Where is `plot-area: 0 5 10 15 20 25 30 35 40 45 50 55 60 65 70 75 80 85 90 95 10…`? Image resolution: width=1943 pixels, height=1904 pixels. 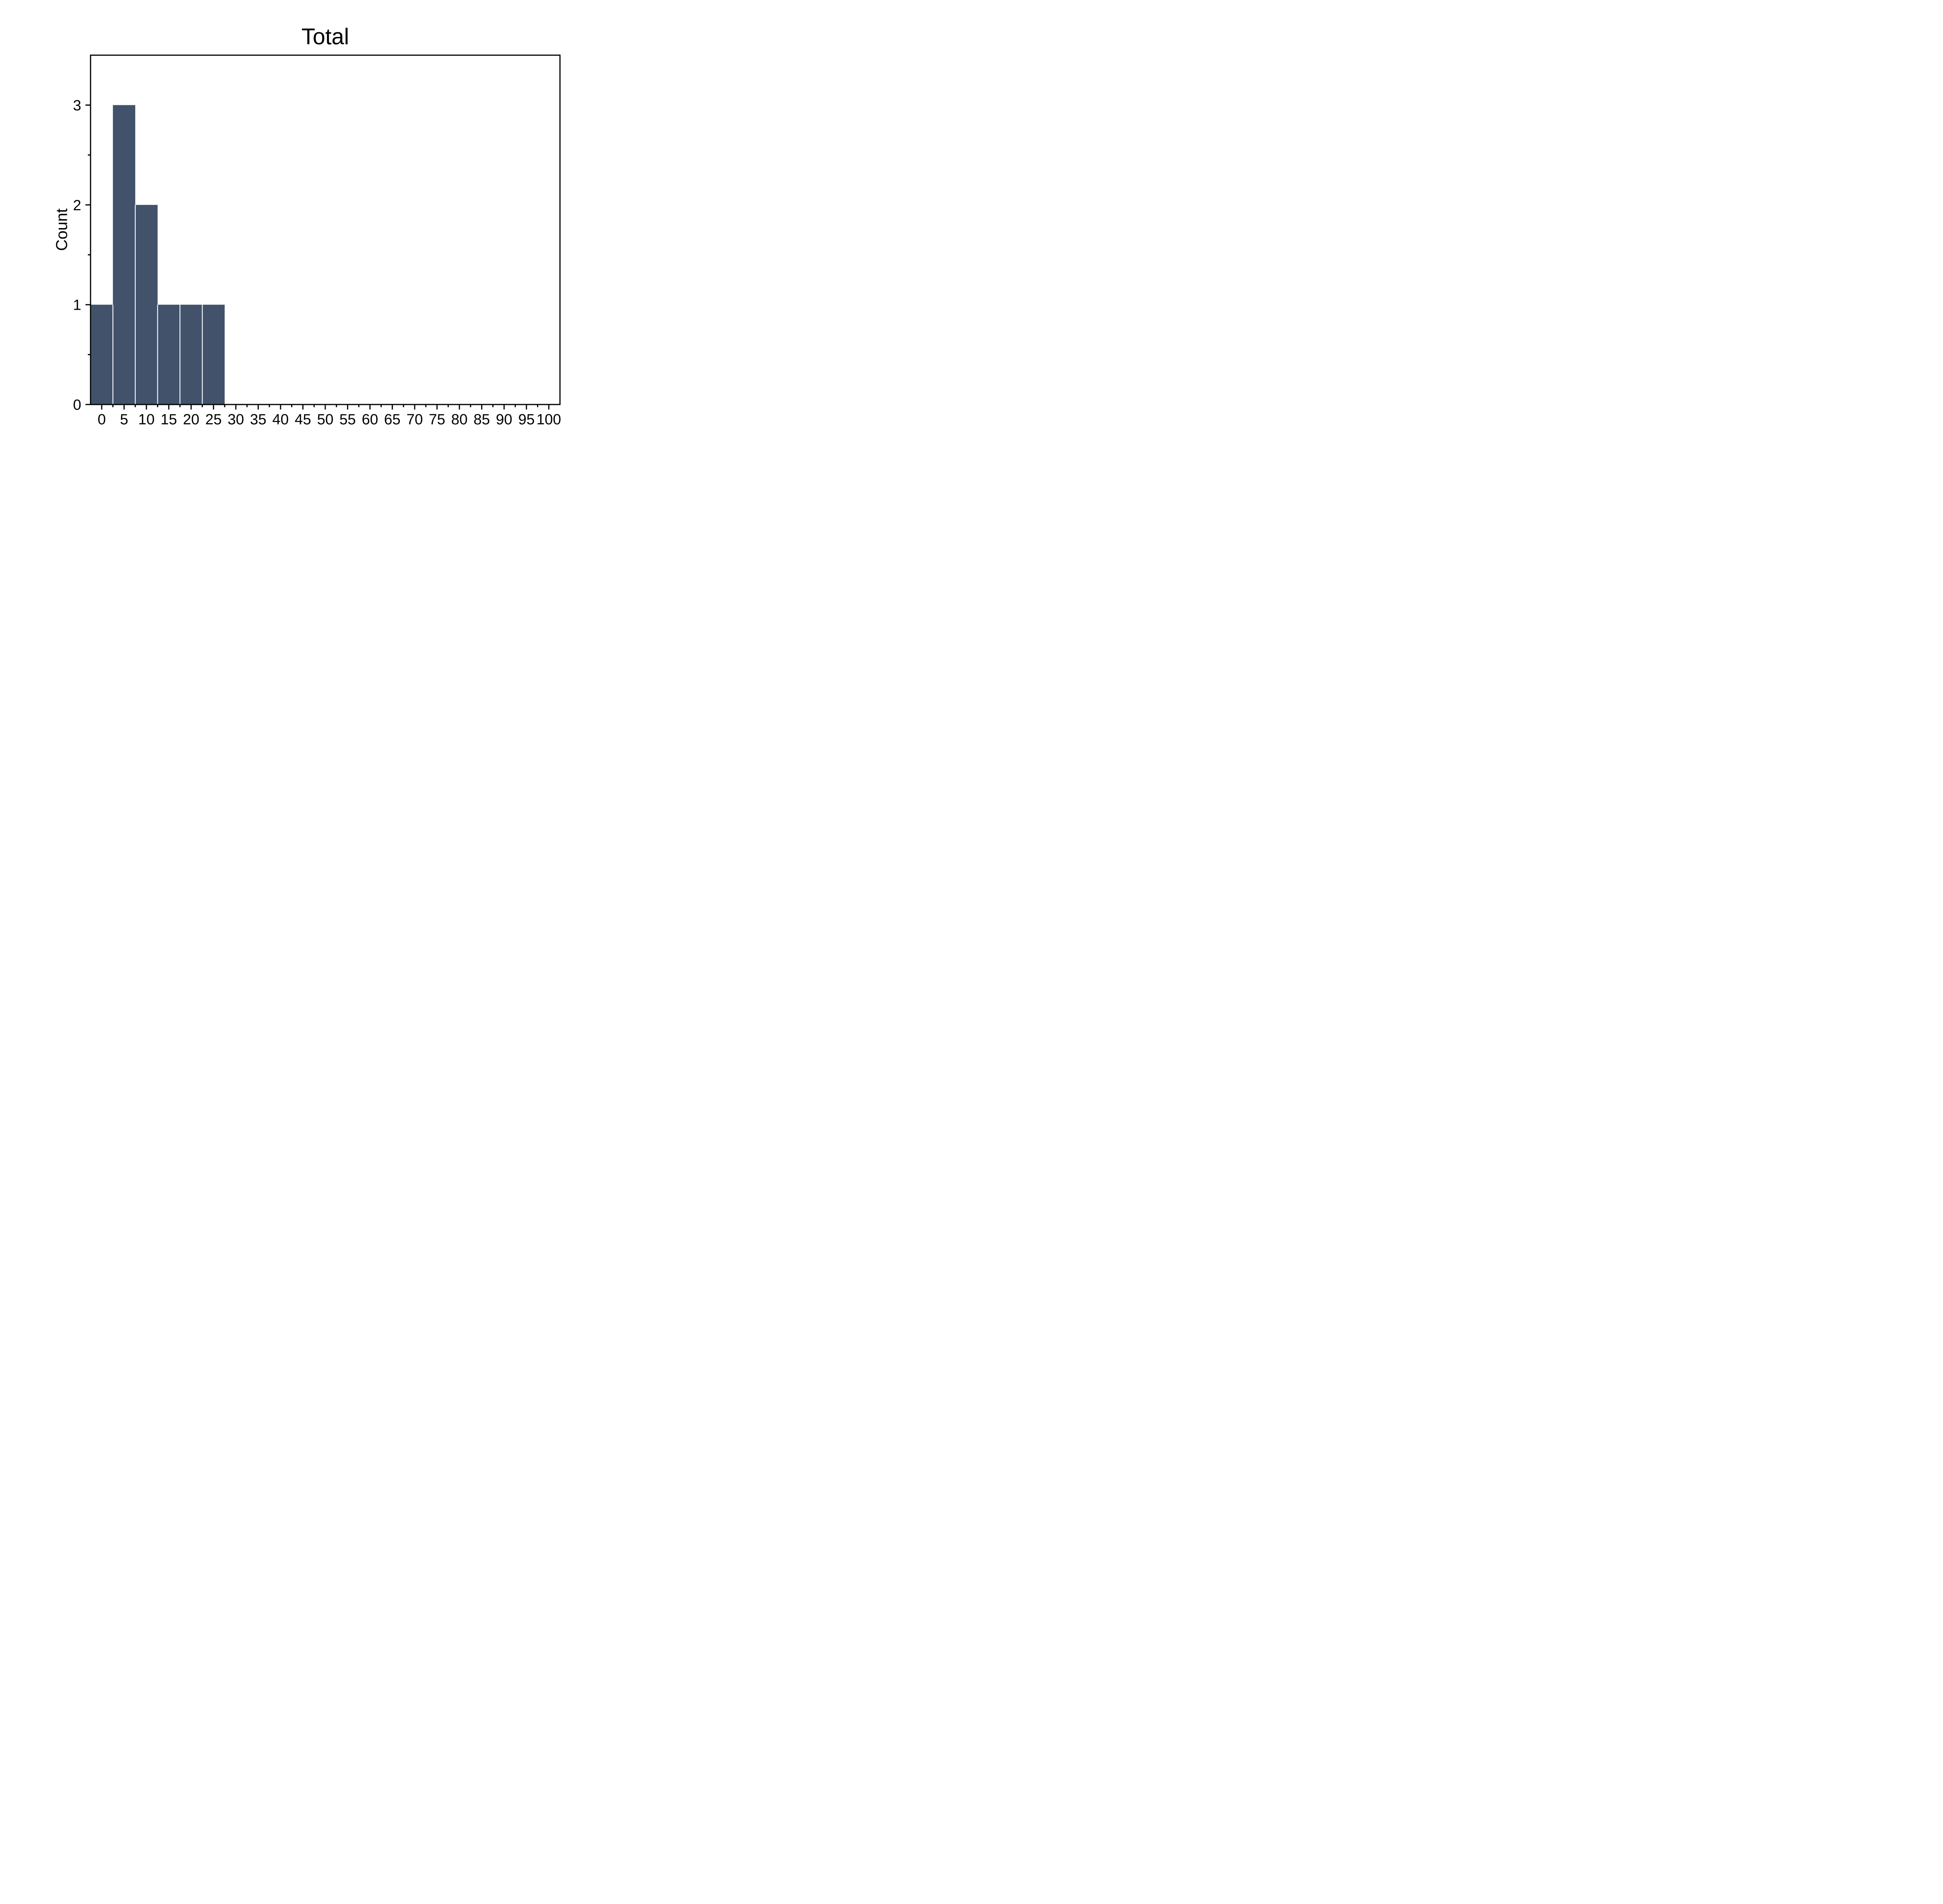
plot-area: 0 5 10 15 20 25 30 35 40 45 50 55 60 65 70 75 80 85 90 95 10… is located at coordinates (317, 241).